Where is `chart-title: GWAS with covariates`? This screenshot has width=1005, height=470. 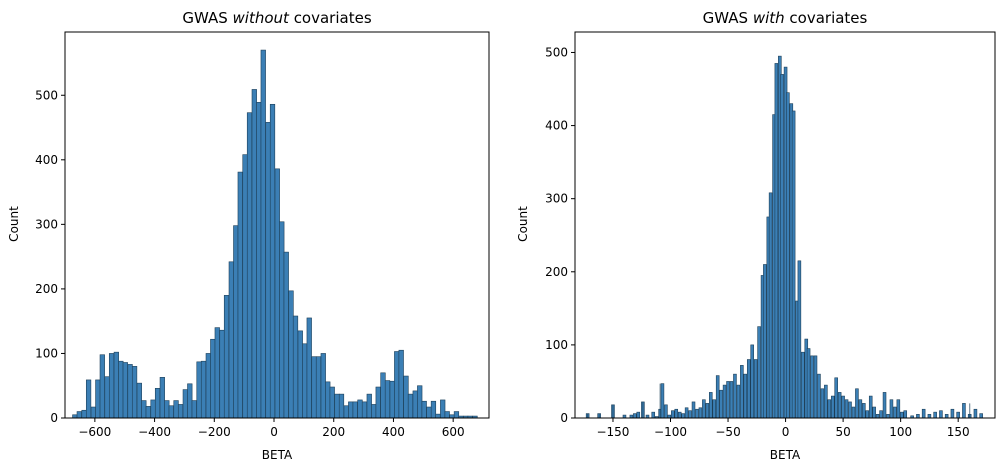 chart-title: GWAS with covariates is located at coordinates (785, 18).